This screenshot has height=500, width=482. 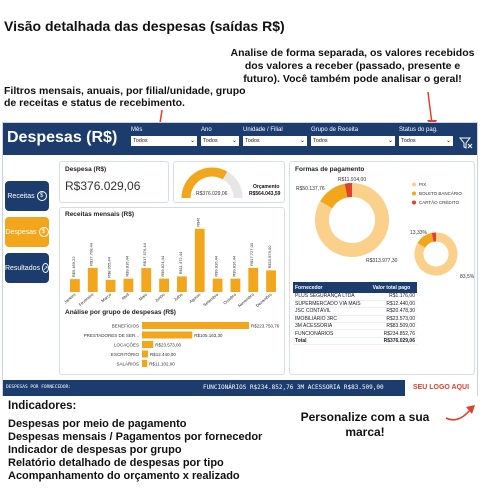 I want to click on bar-junho, so click(x=164, y=285).